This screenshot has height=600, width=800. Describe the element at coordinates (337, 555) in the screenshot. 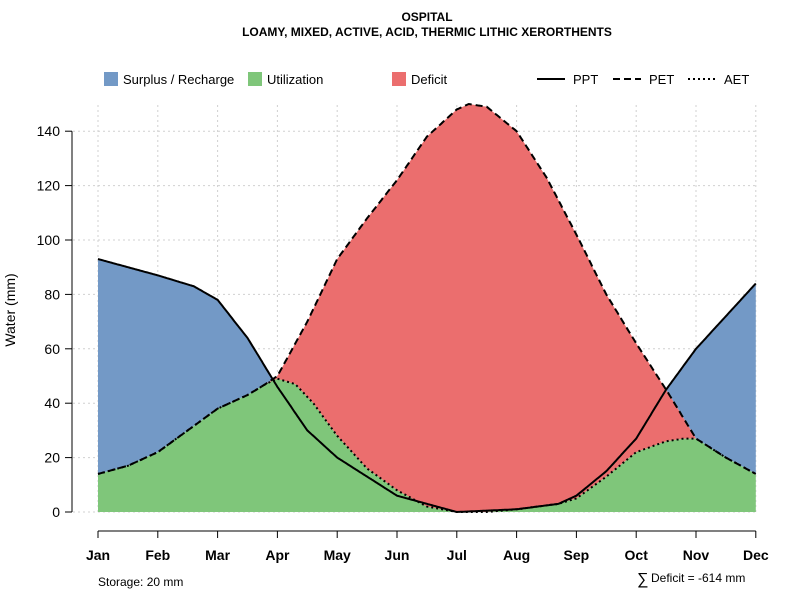

I see `x-tick-label-may: May` at that location.